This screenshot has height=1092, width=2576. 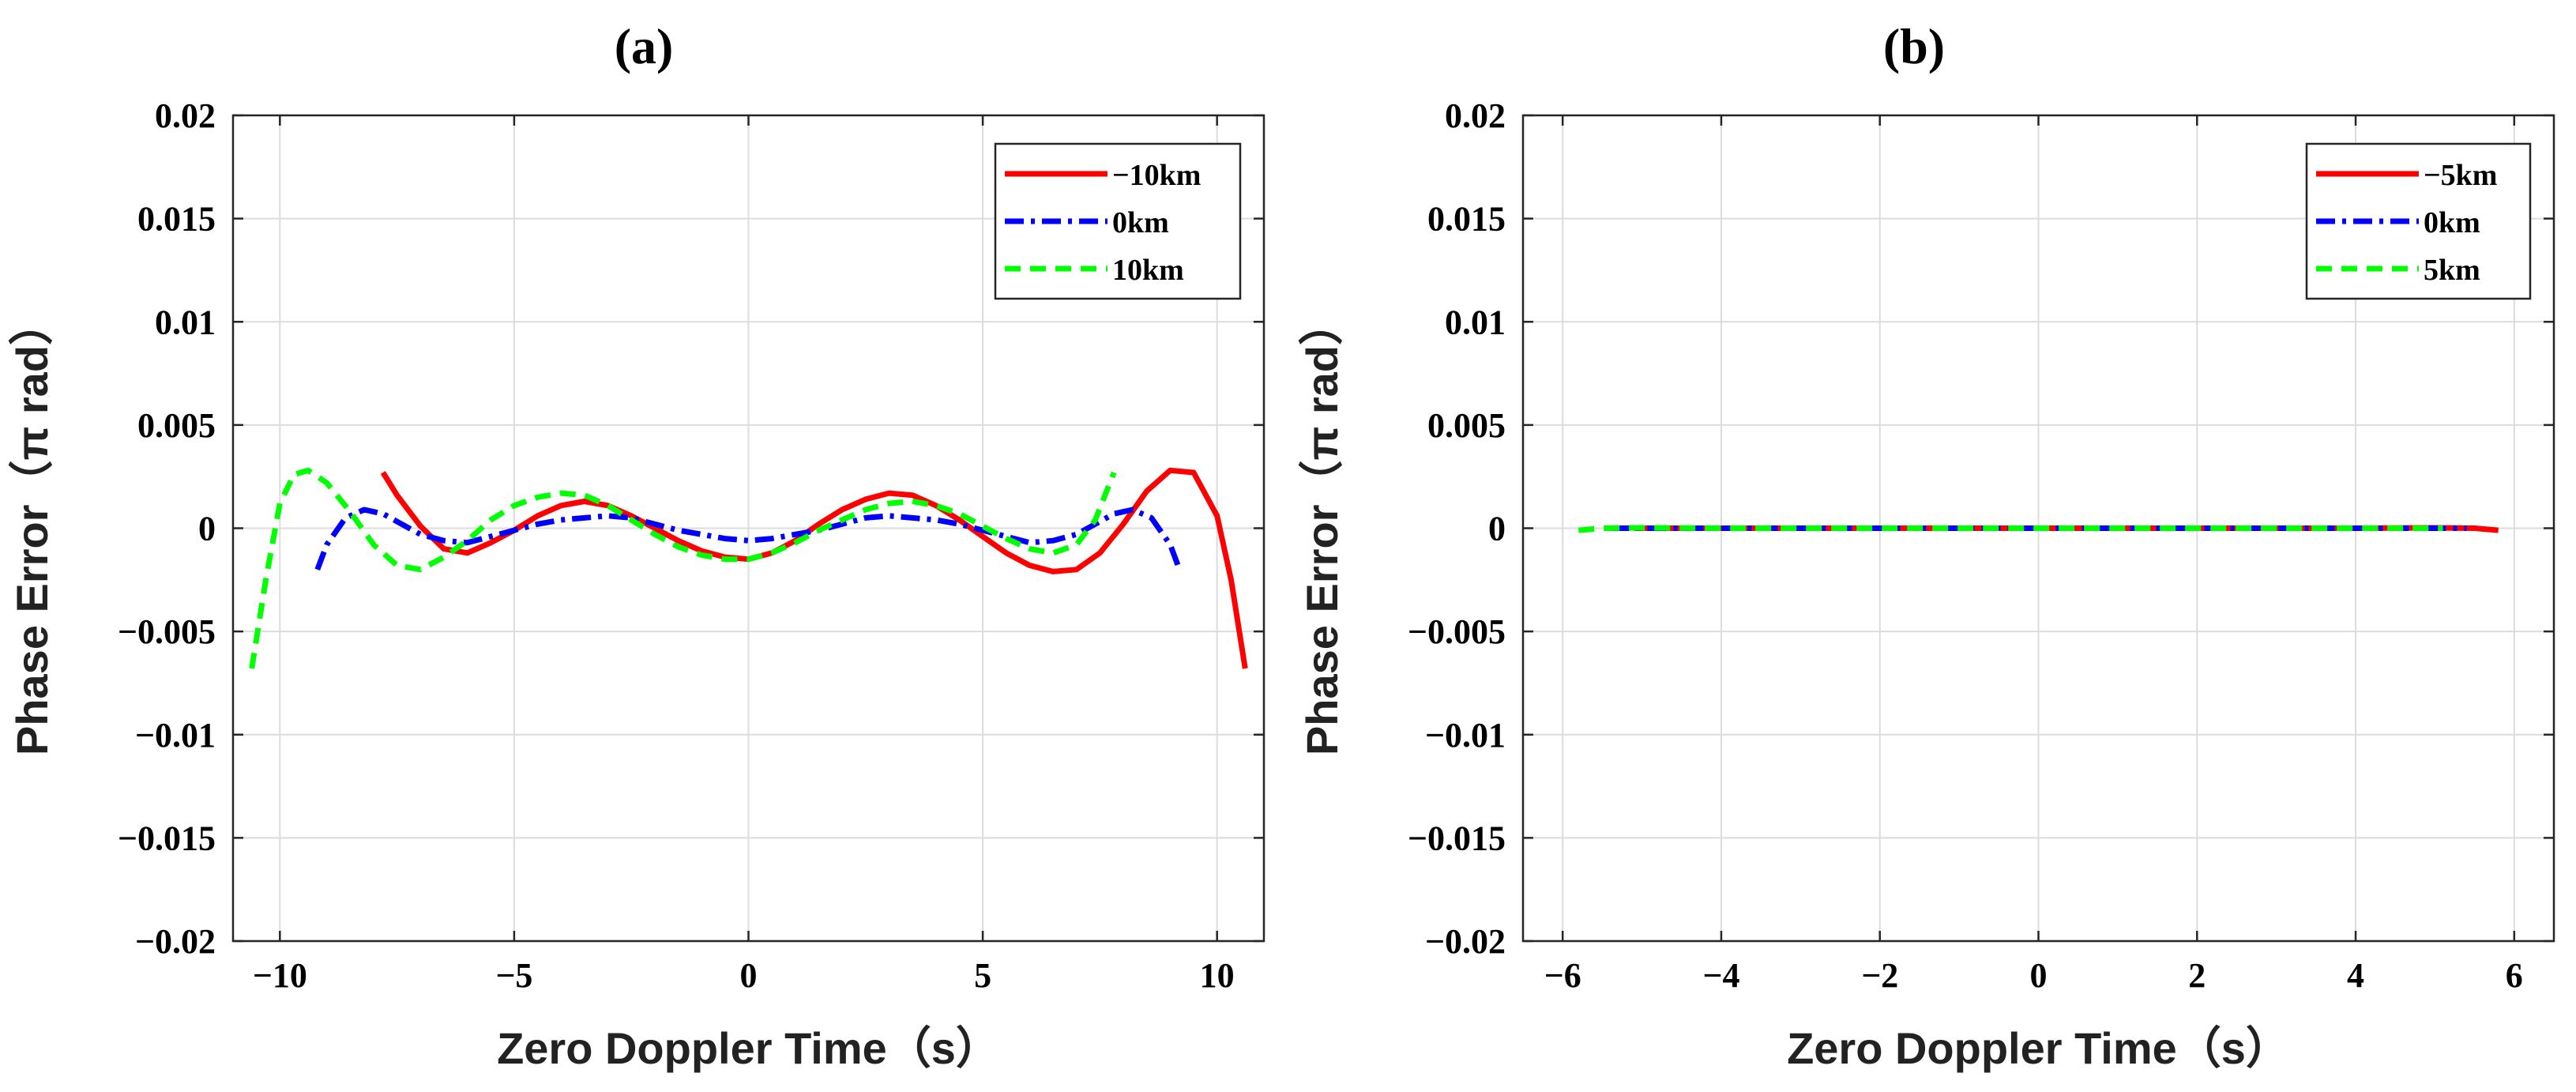 I want to click on x-tick-label: 10, so click(x=1218, y=975).